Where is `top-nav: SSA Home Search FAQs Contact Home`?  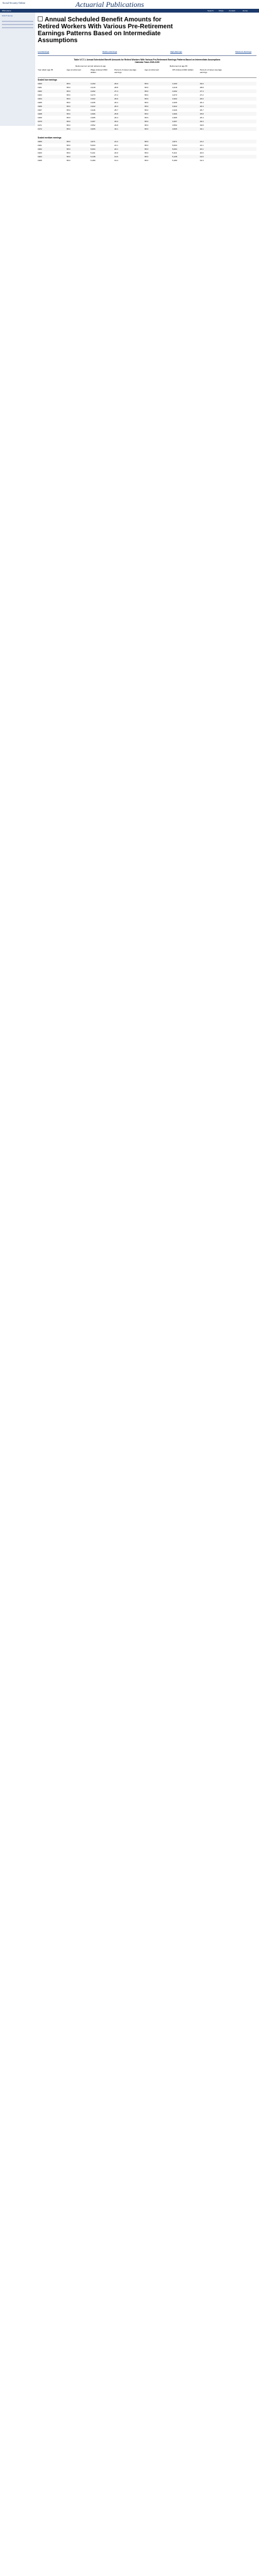
top-nav: SSA Home Search FAQs Contact Home is located at coordinates (129, 11).